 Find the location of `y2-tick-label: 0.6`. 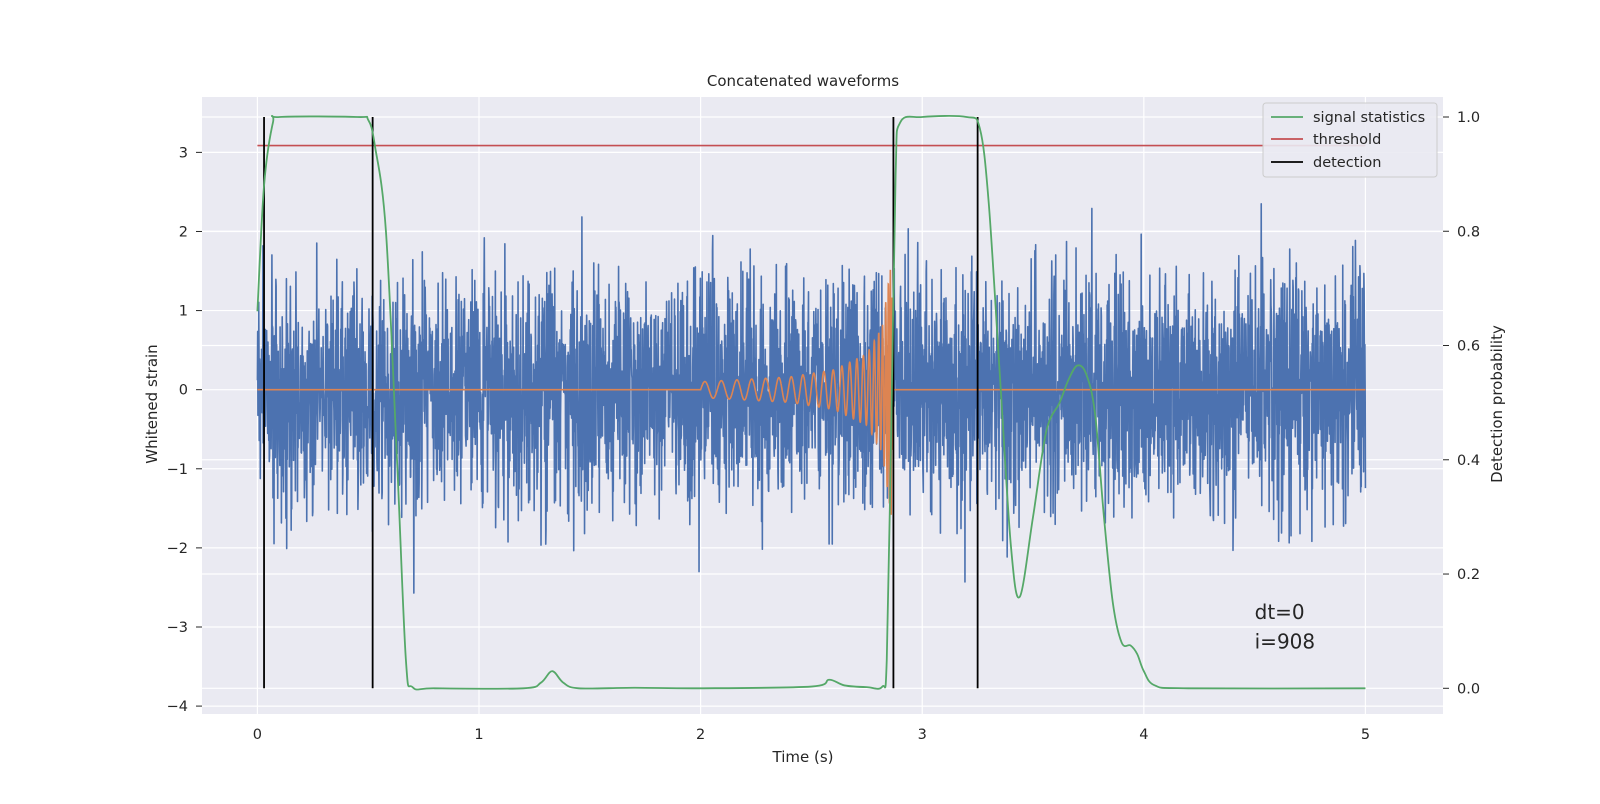

y2-tick-label: 0.6 is located at coordinates (1468, 347).